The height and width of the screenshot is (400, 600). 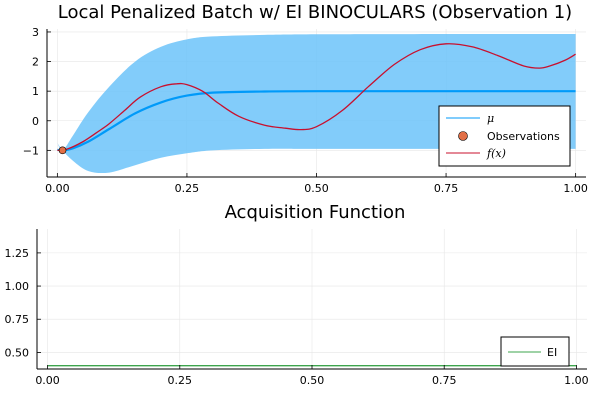 I want to click on top-chart-points-layer, so click(x=62, y=150).